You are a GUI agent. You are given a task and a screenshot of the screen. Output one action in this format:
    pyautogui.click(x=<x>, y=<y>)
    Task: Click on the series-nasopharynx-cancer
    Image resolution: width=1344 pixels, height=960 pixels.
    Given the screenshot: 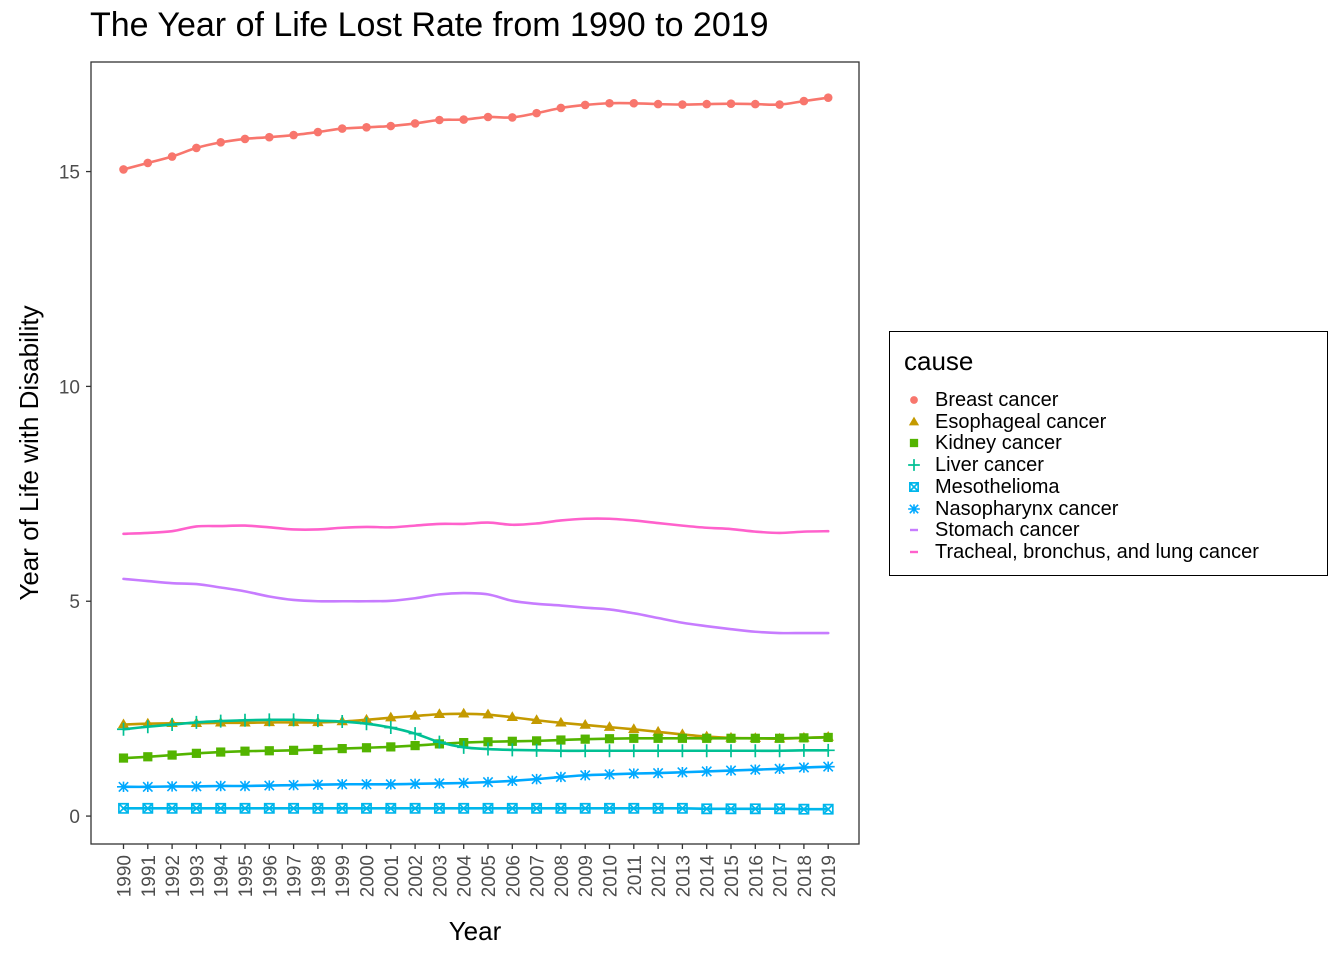 What is the action you would take?
    pyautogui.click(x=476, y=777)
    